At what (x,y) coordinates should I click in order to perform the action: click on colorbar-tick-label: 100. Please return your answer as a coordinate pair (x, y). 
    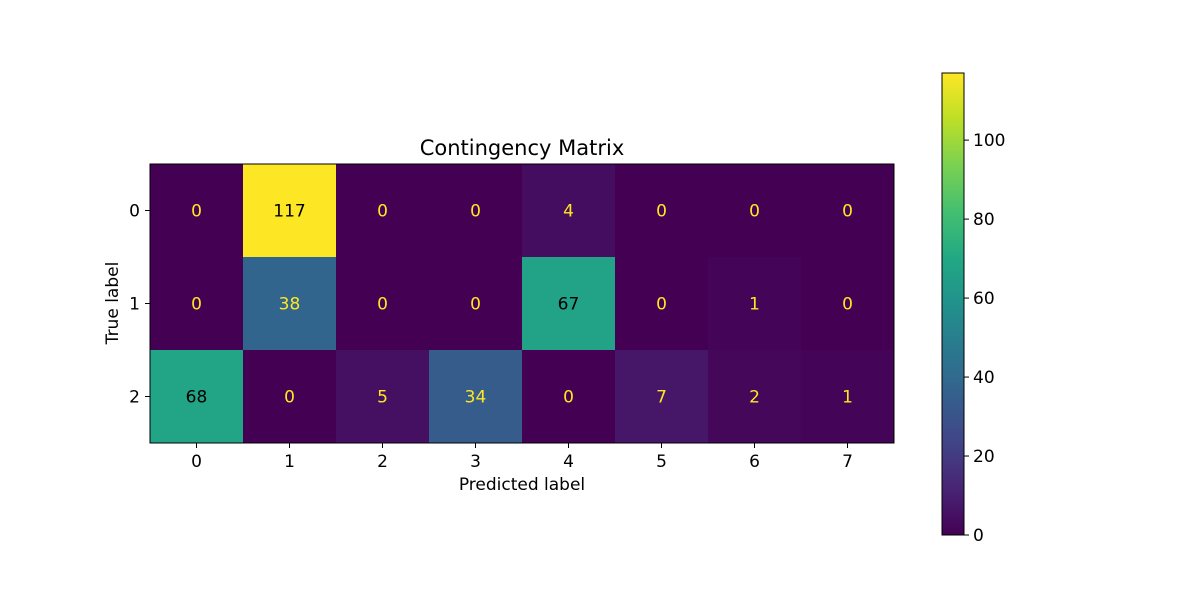
    Looking at the image, I should click on (989, 141).